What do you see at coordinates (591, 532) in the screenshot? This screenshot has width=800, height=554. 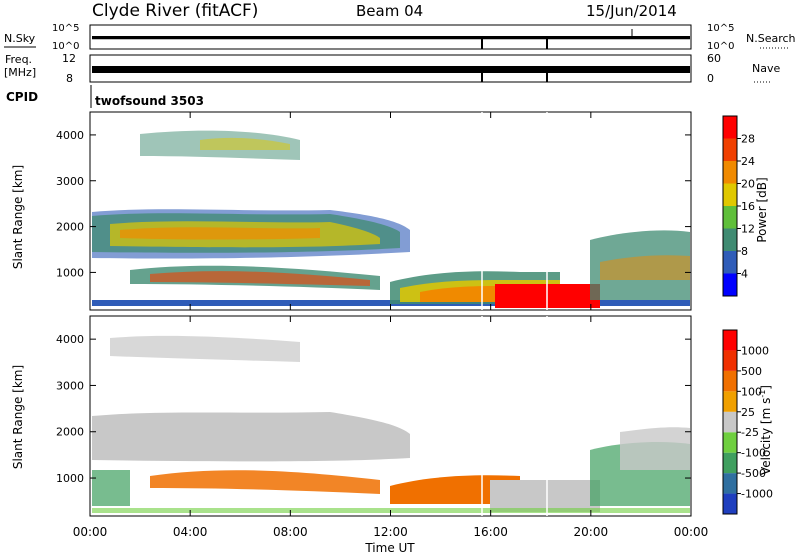 I see `x-tick-label: 20:00` at bounding box center [591, 532].